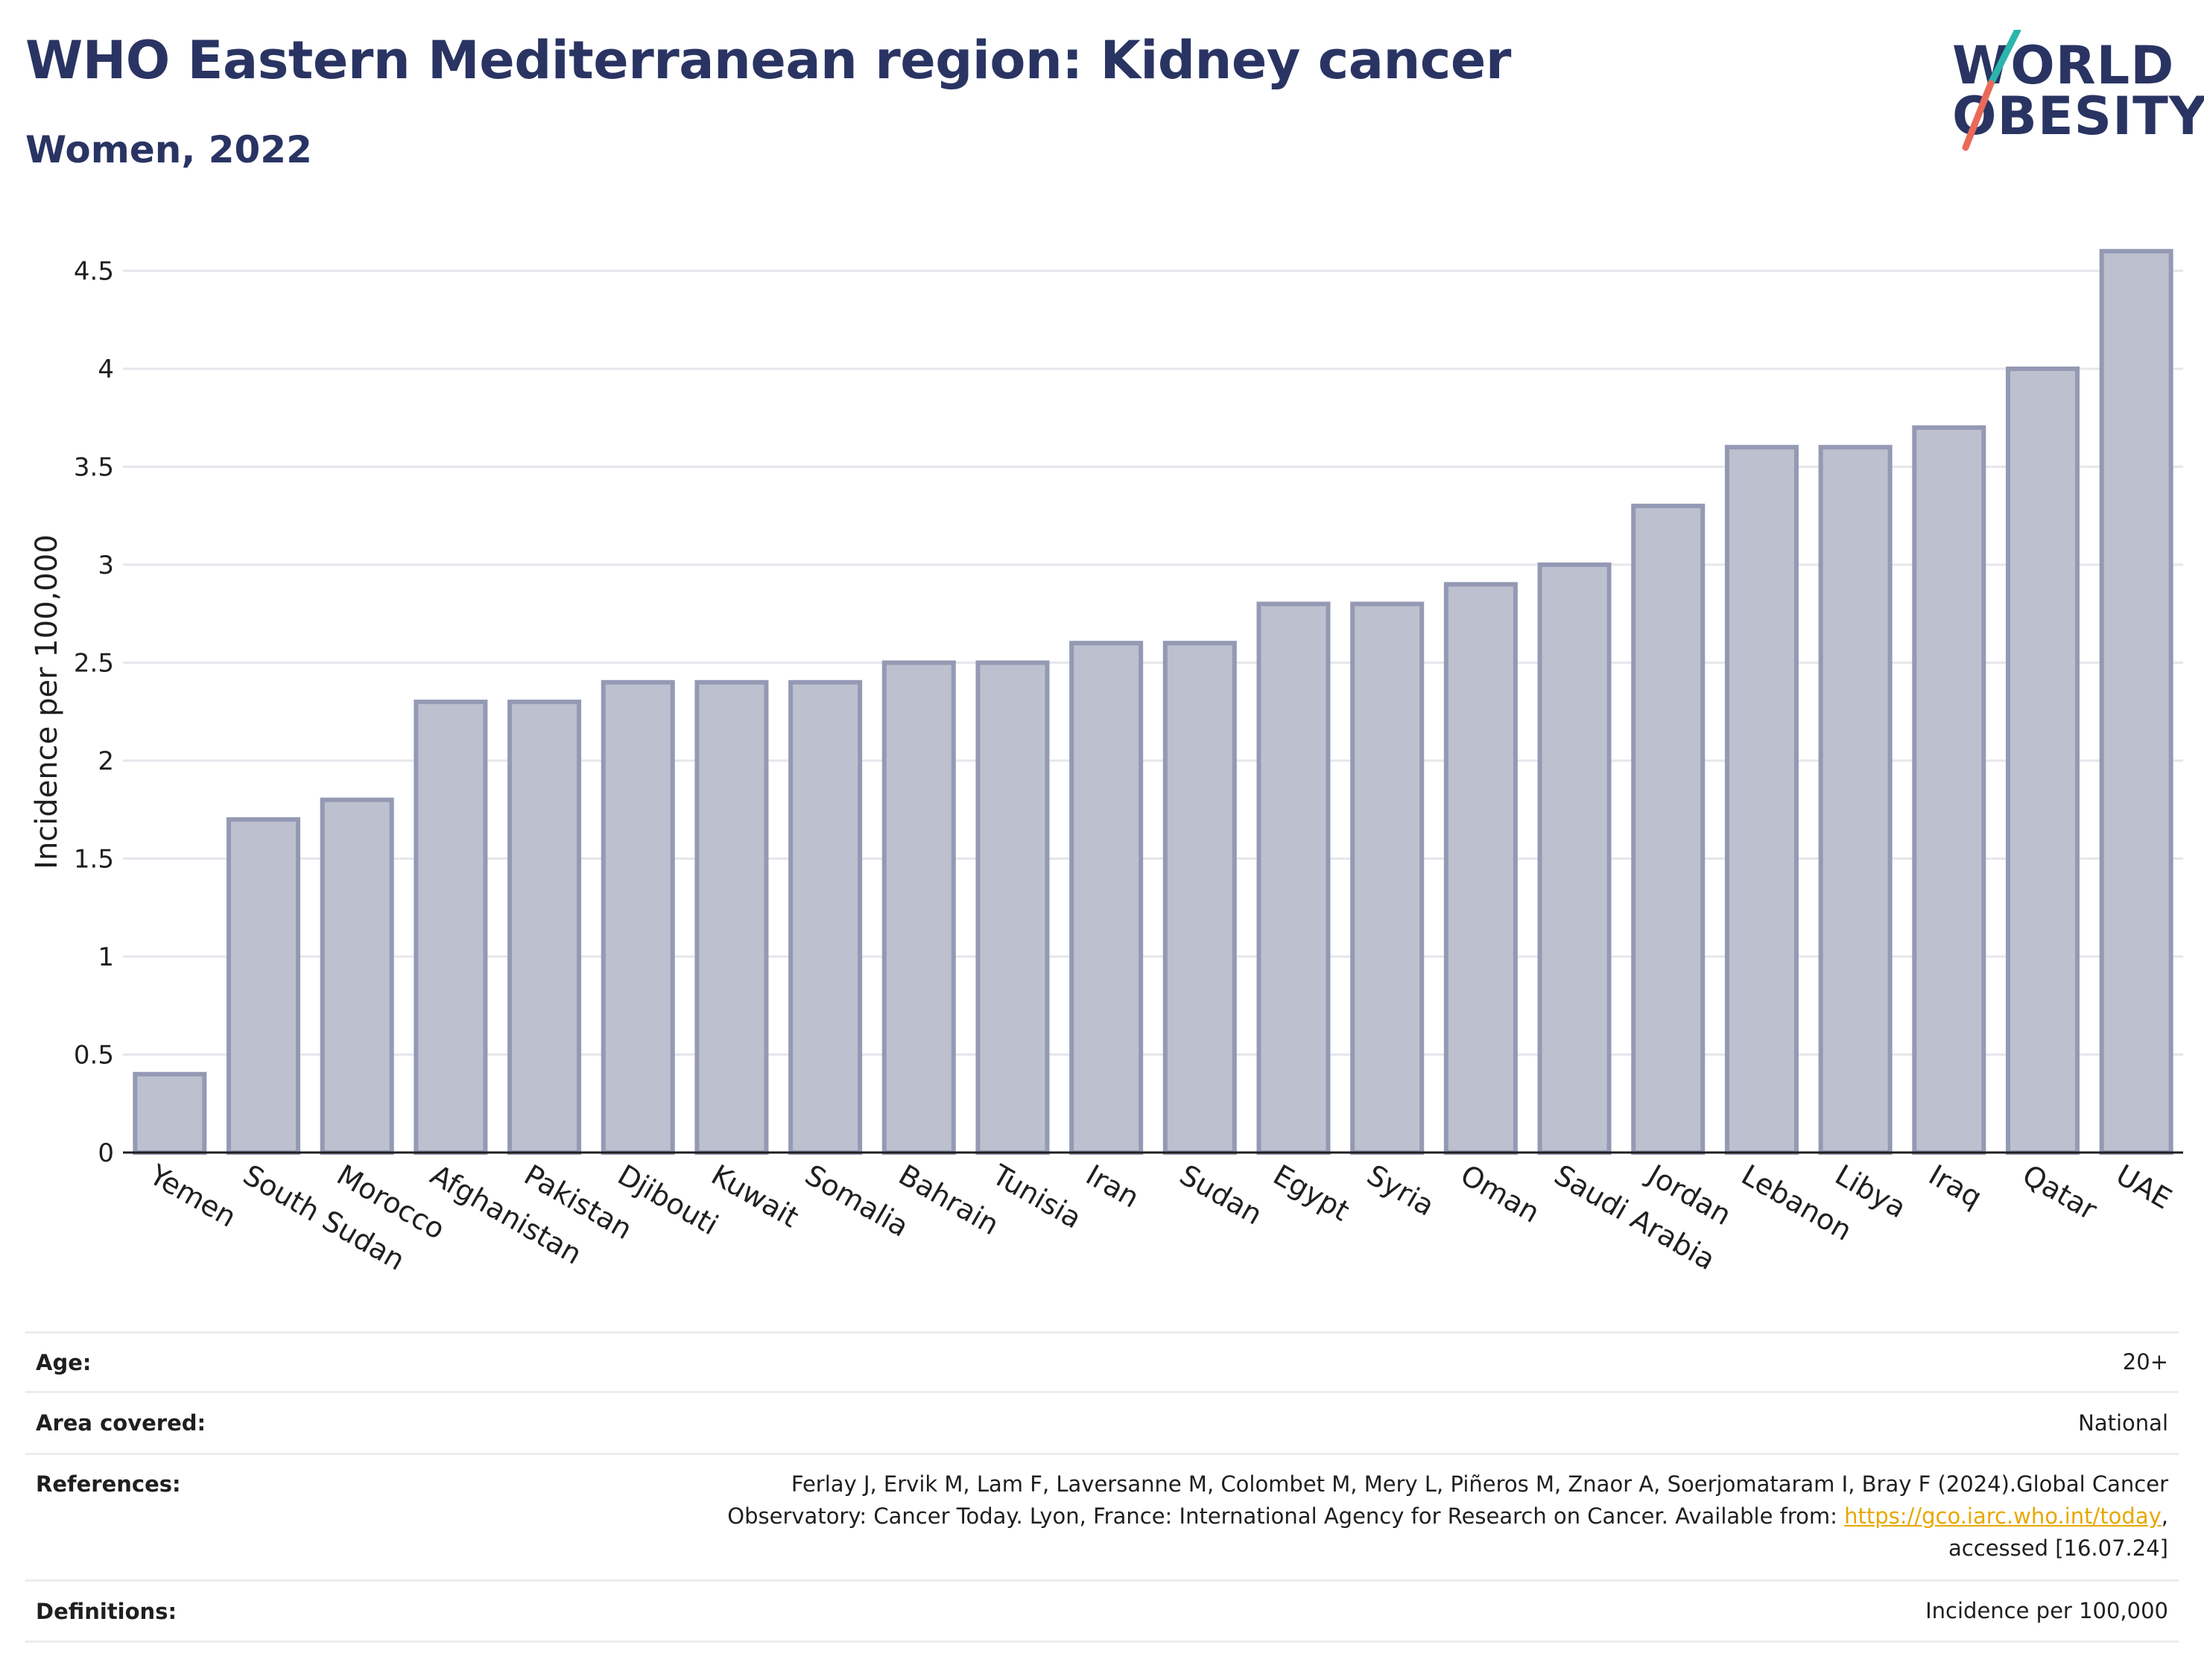 The width and height of the screenshot is (2204, 1680). I want to click on meta-label-area: Area covered:, so click(274, 1423).